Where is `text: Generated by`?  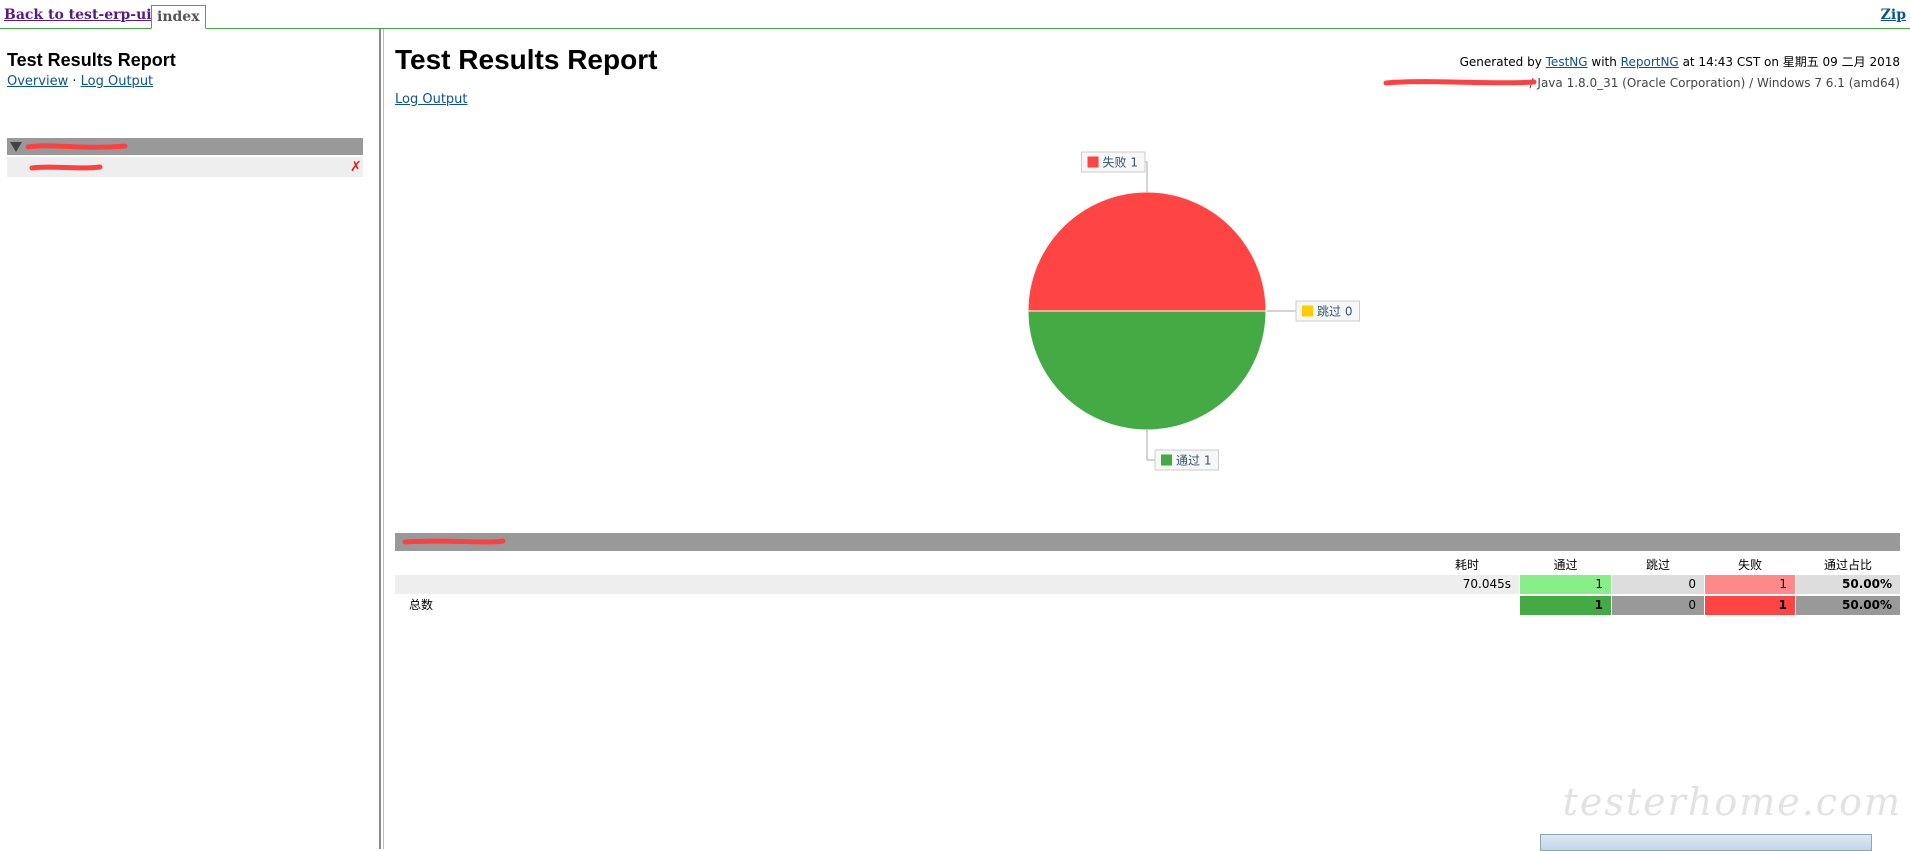 text: Generated by is located at coordinates (1500, 62).